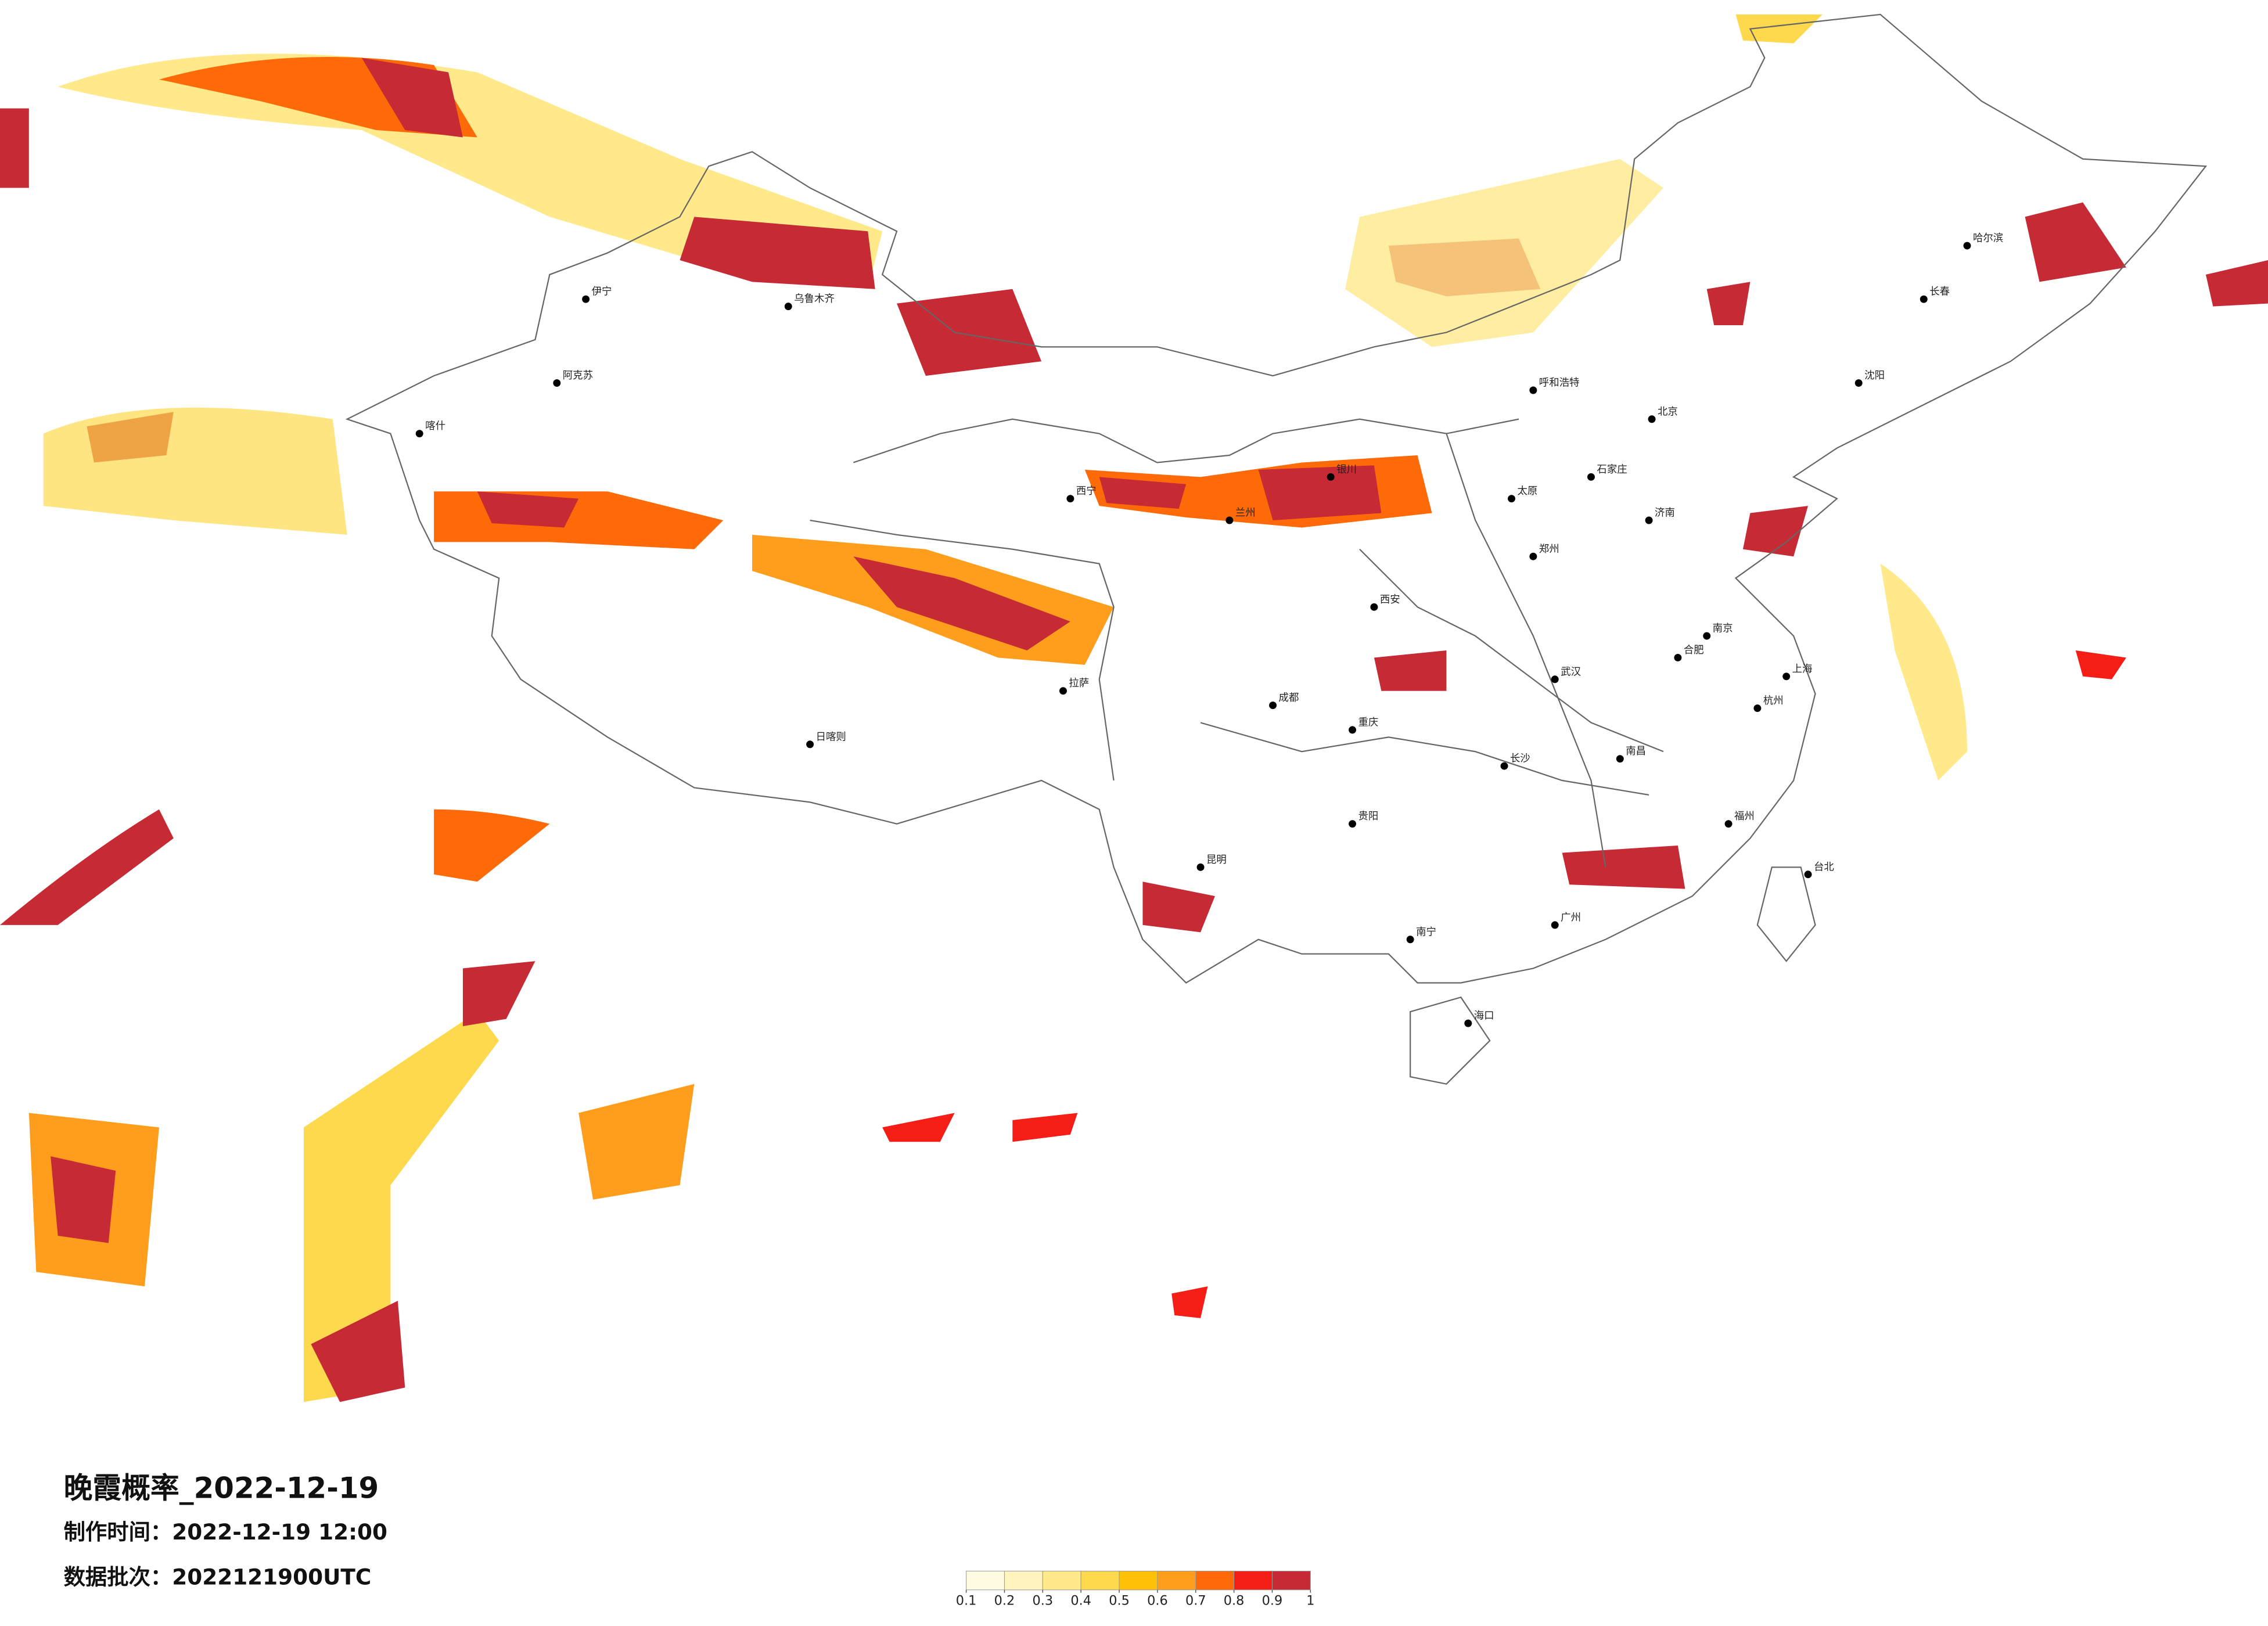  What do you see at coordinates (1571, 917) in the screenshot?
I see `city-label: 广州` at bounding box center [1571, 917].